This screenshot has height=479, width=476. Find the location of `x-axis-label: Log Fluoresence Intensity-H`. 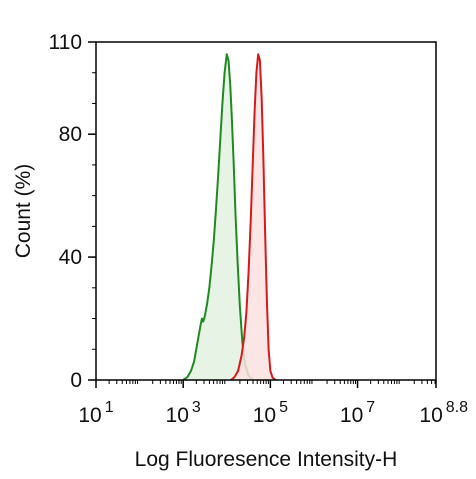

x-axis-label: Log Fluoresence Intensity-H is located at coordinates (266, 459).